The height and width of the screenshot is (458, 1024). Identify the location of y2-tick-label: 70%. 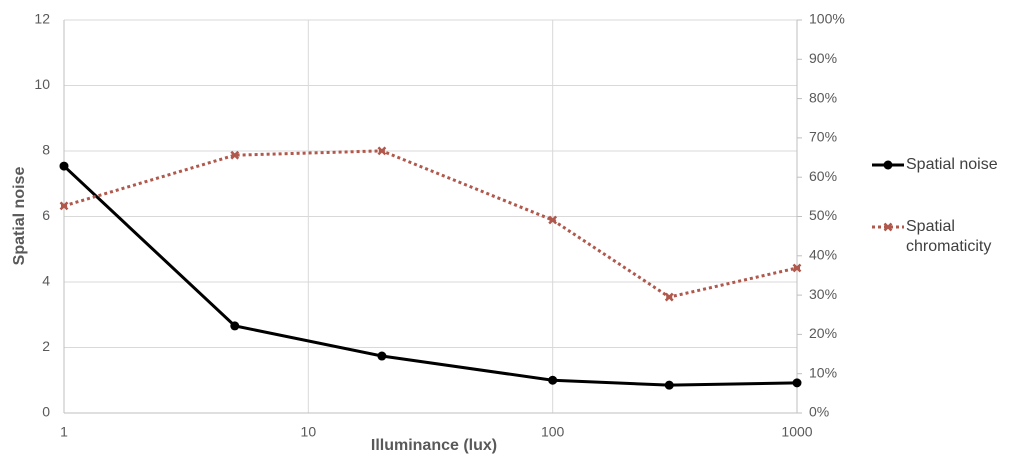
(823, 137).